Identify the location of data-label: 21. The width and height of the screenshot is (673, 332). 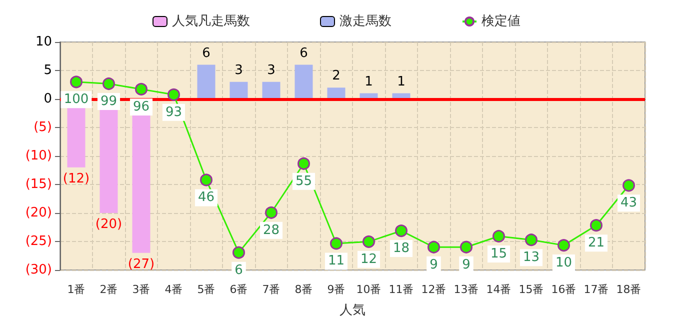
(596, 243).